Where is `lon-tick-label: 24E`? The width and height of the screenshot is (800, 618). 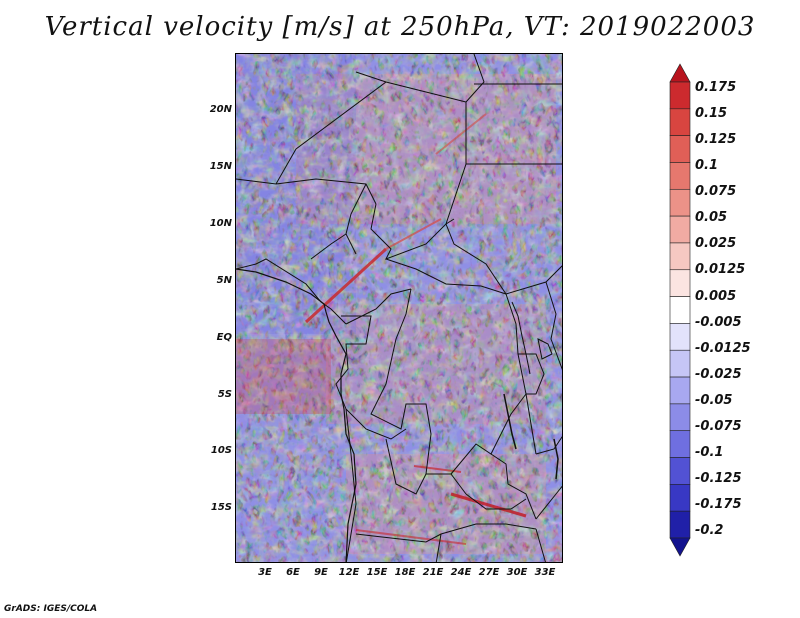 lon-tick-label: 24E is located at coordinates (461, 572).